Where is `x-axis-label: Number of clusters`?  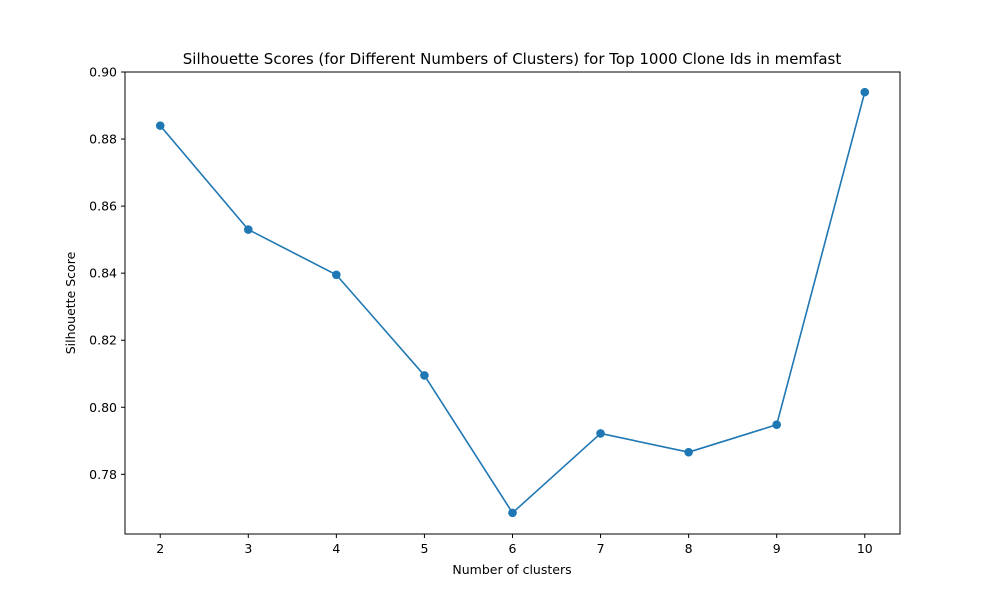
x-axis-label: Number of clusters is located at coordinates (511, 569).